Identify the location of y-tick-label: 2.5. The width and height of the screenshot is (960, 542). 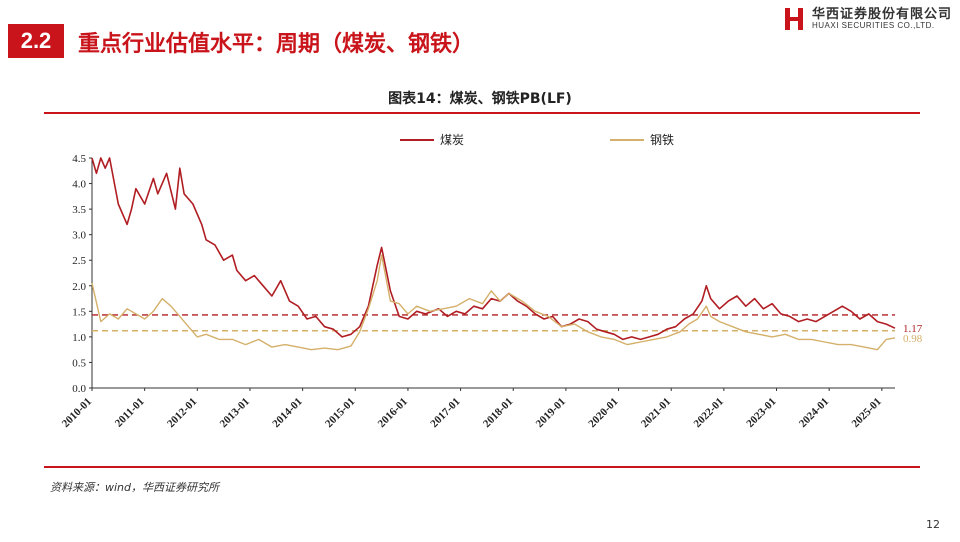
(79, 261).